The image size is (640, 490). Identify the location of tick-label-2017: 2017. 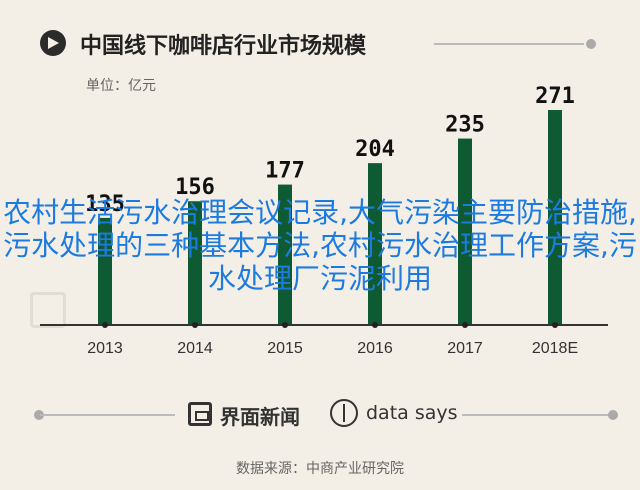
(465, 348).